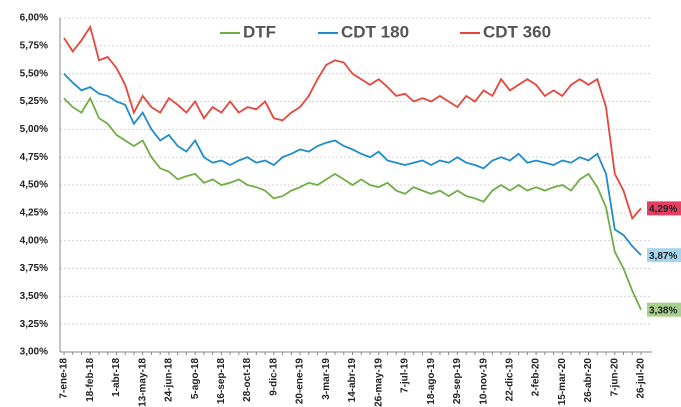 This screenshot has height=407, width=681. I want to click on legend-label: CDT 360, so click(517, 31).